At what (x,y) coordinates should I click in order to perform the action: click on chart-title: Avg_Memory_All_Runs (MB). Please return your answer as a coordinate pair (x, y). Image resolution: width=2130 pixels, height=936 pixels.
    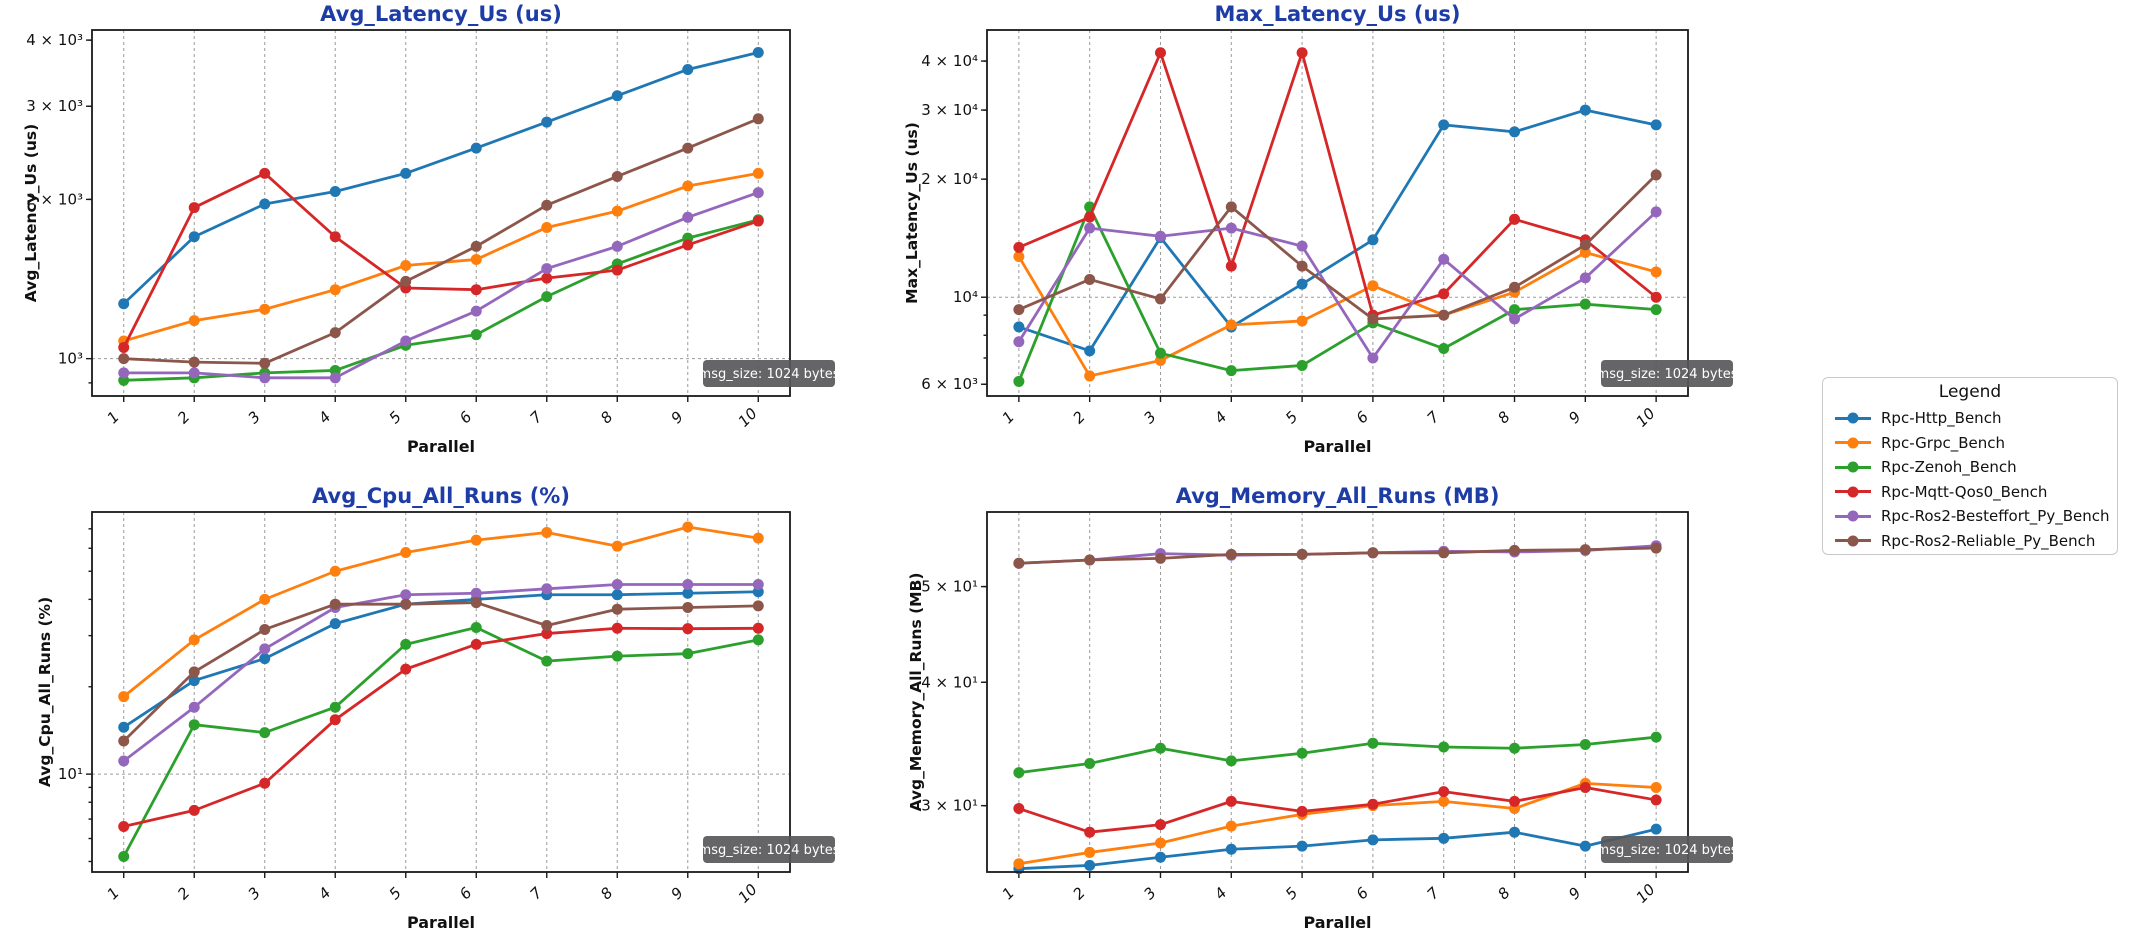
    Looking at the image, I should click on (1338, 496).